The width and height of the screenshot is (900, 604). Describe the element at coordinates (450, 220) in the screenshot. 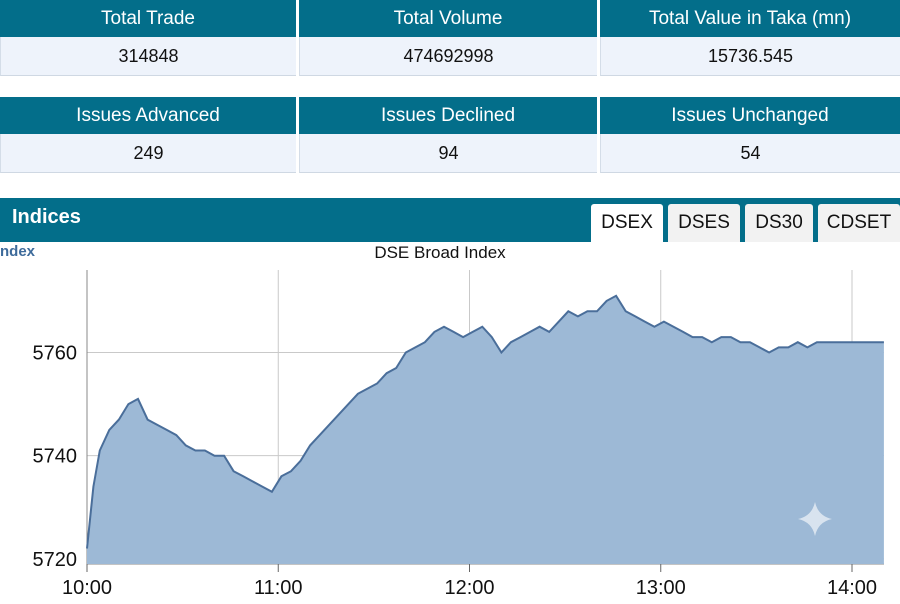

I see `indices-header-bar: Indices DSEX DSES DS30 CDSET` at that location.